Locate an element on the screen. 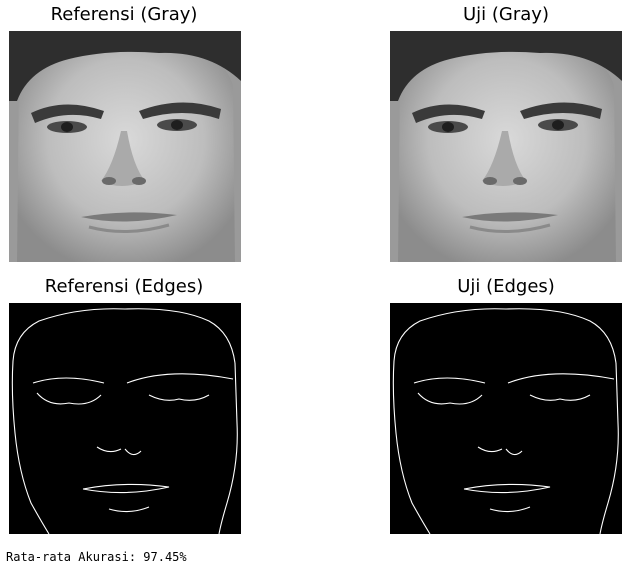  panel-title-referensi-gray: Referensi (Gray) is located at coordinates (124, 14).